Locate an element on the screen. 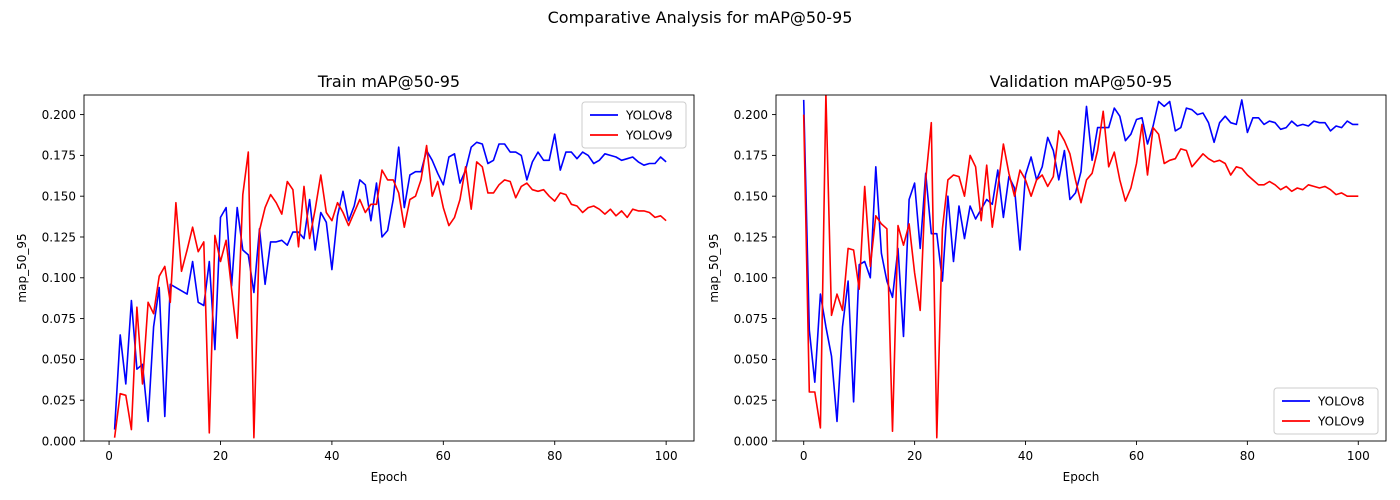 Image resolution: width=1400 pixels, height=500 pixels. validation-y-tick-label: 0.100 is located at coordinates (751, 278).